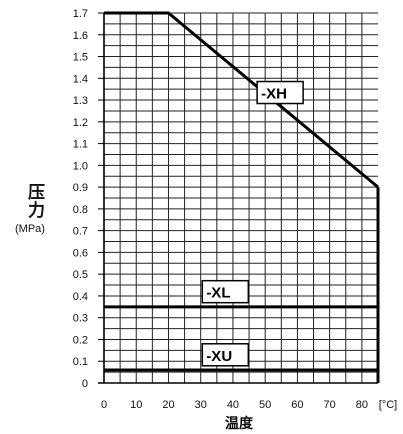  What do you see at coordinates (168, 405) in the screenshot?
I see `x-tick-label: 20` at bounding box center [168, 405].